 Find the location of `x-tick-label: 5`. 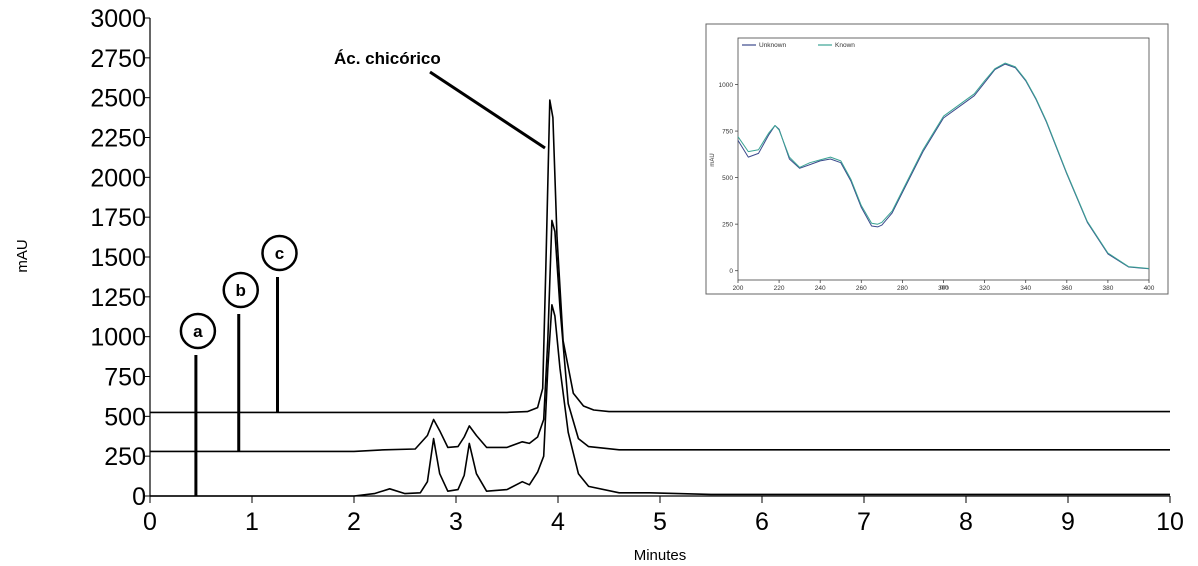

x-tick-label: 5 is located at coordinates (660, 522).